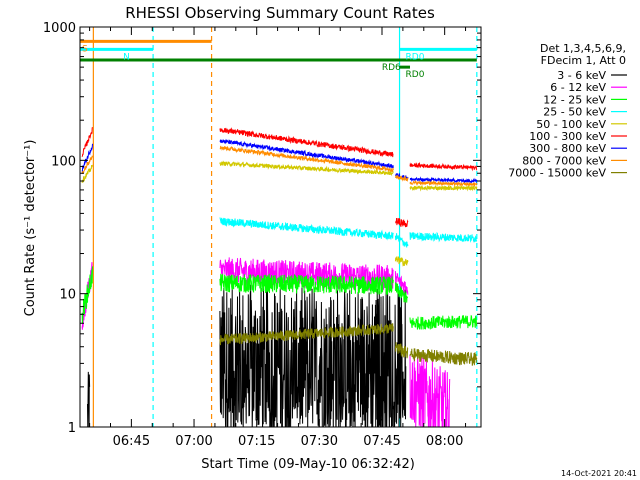  I want to click on y-tick-label: 100, so click(63, 161).